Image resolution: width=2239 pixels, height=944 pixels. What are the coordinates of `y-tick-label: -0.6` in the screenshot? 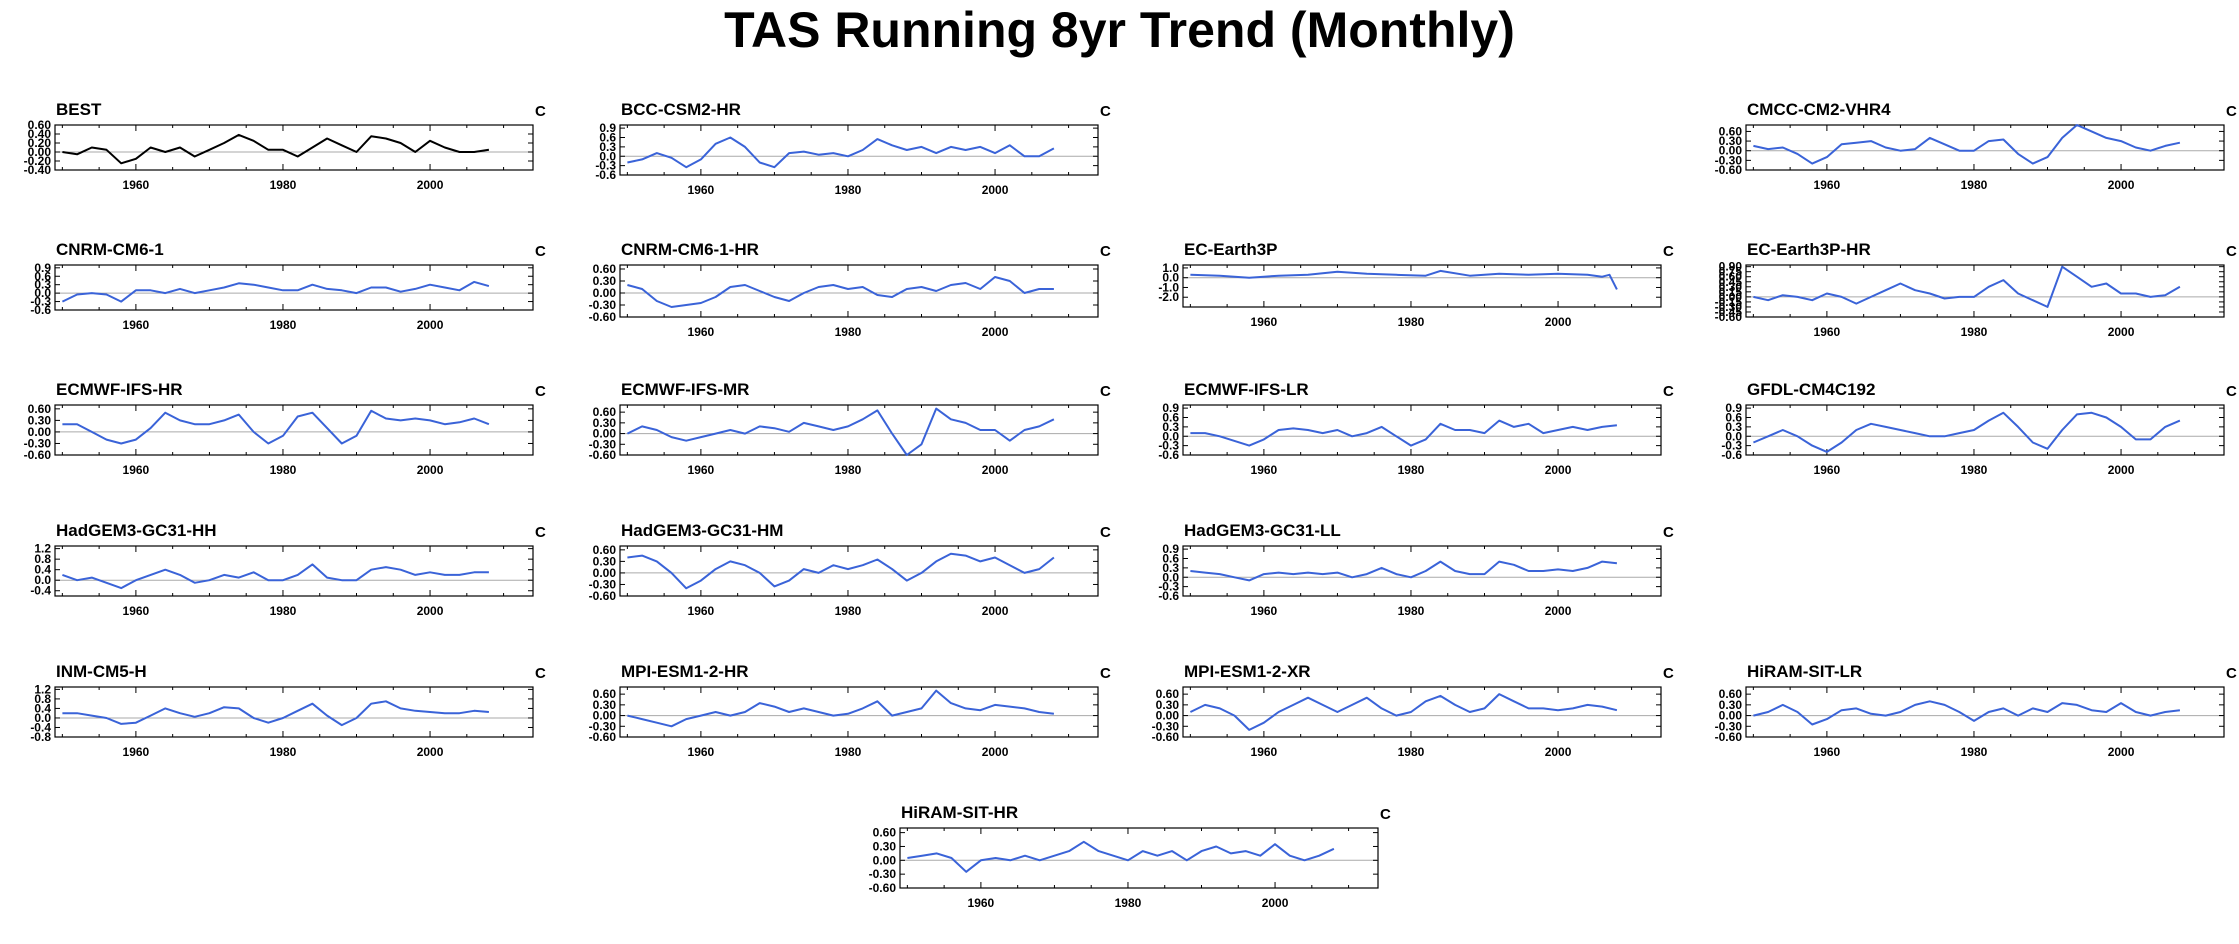 It's located at (1168, 596).